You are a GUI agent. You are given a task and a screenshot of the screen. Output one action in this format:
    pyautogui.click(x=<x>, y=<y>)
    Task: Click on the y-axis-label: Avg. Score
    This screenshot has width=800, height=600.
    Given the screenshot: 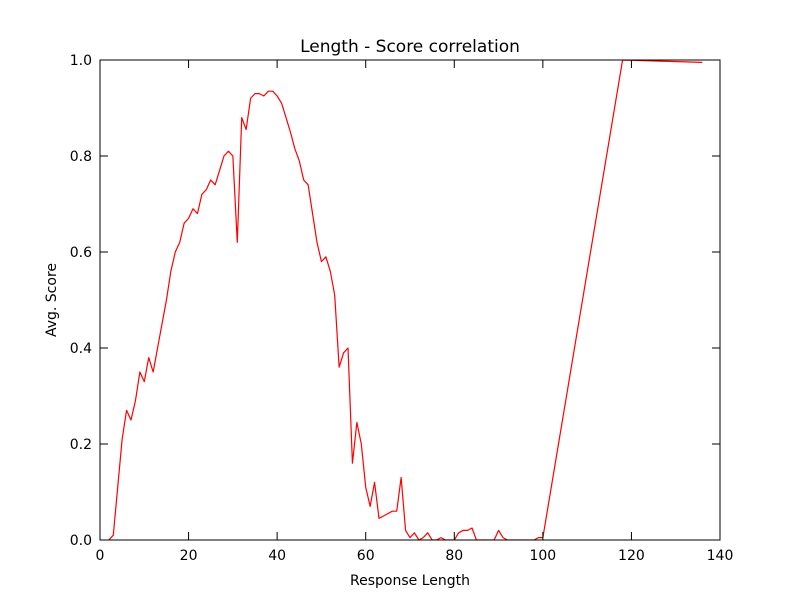 What is the action you would take?
    pyautogui.click(x=52, y=300)
    